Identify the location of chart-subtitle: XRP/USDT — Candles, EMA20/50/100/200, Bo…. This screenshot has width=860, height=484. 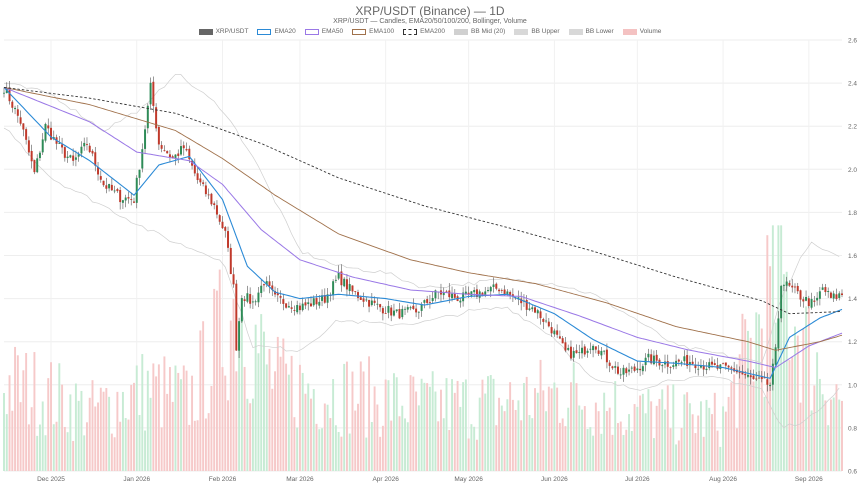
(430, 21).